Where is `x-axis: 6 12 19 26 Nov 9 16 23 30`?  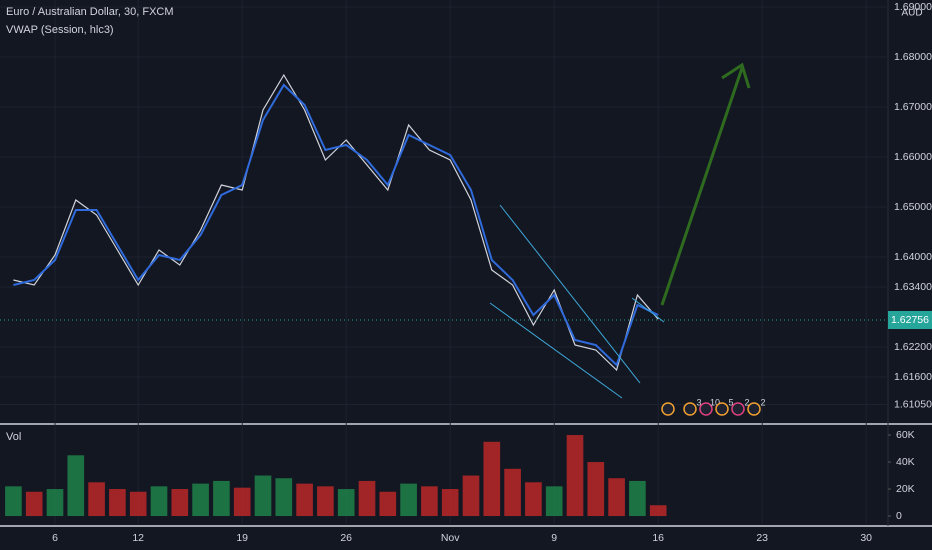
x-axis: 6 12 19 26 Nov 9 16 23 30 is located at coordinates (462, 538).